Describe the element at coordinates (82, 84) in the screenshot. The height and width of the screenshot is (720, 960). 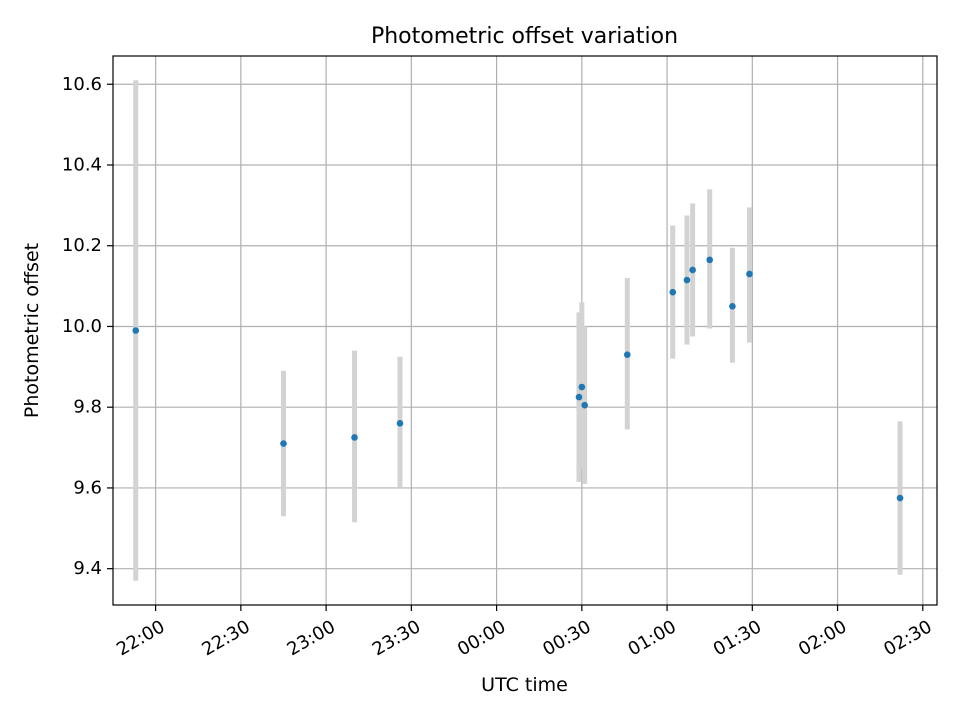
I see `y-tick-label: 10.6` at that location.